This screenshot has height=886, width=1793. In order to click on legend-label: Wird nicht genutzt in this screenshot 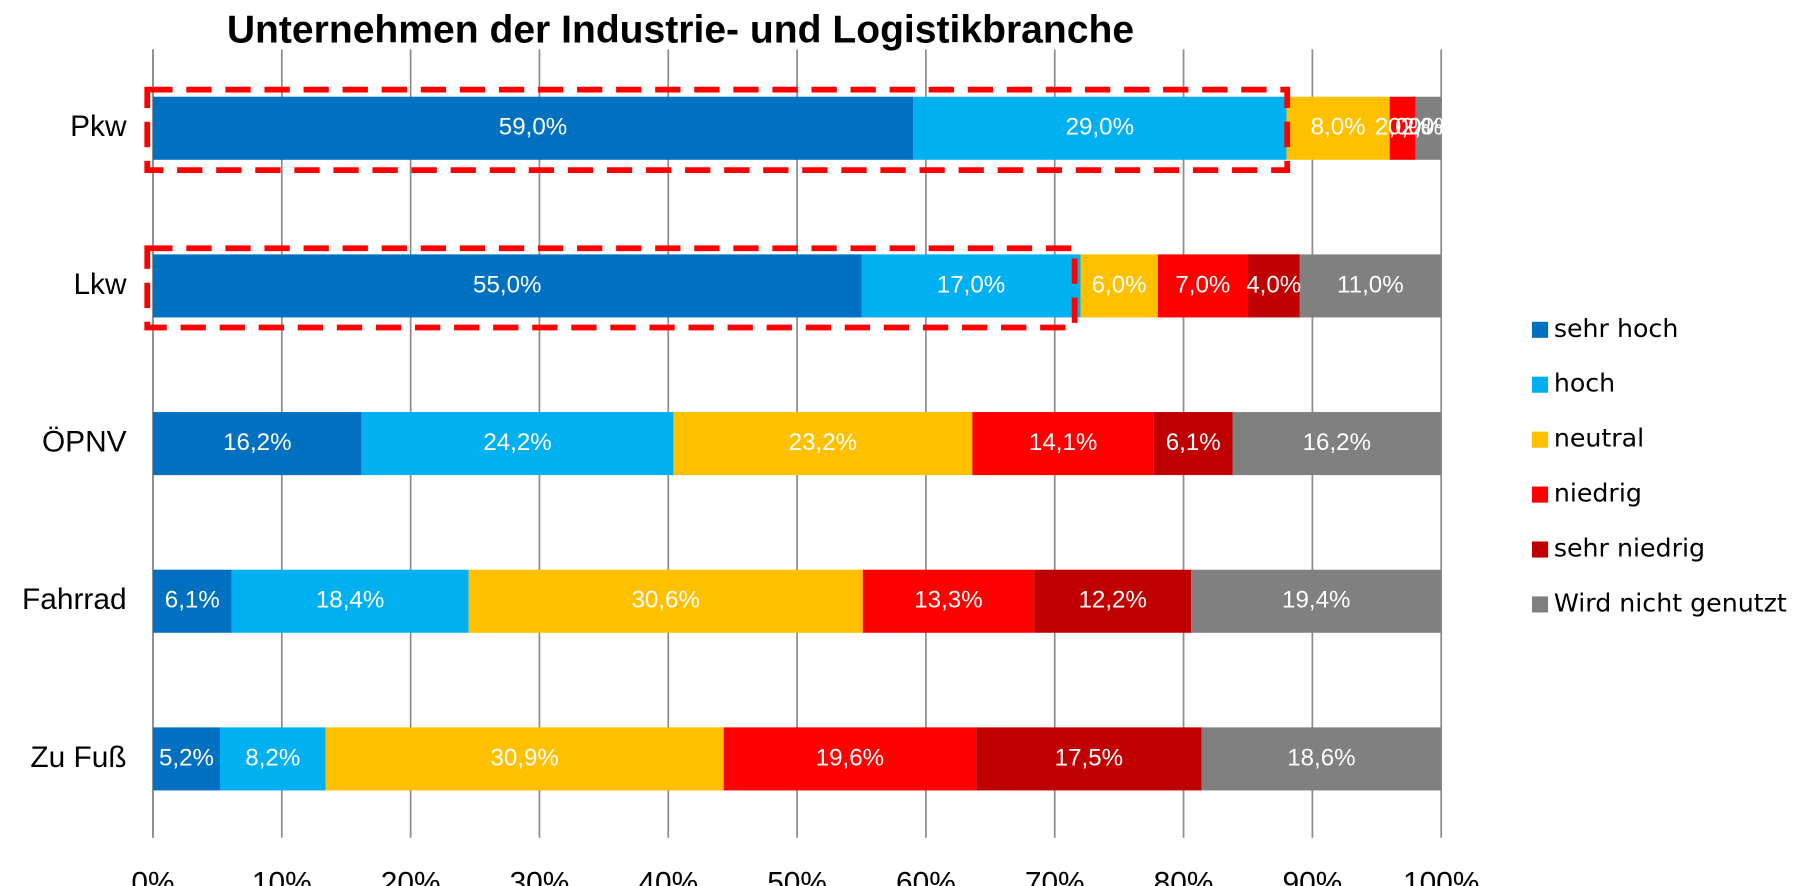, I will do `click(1670, 602)`.